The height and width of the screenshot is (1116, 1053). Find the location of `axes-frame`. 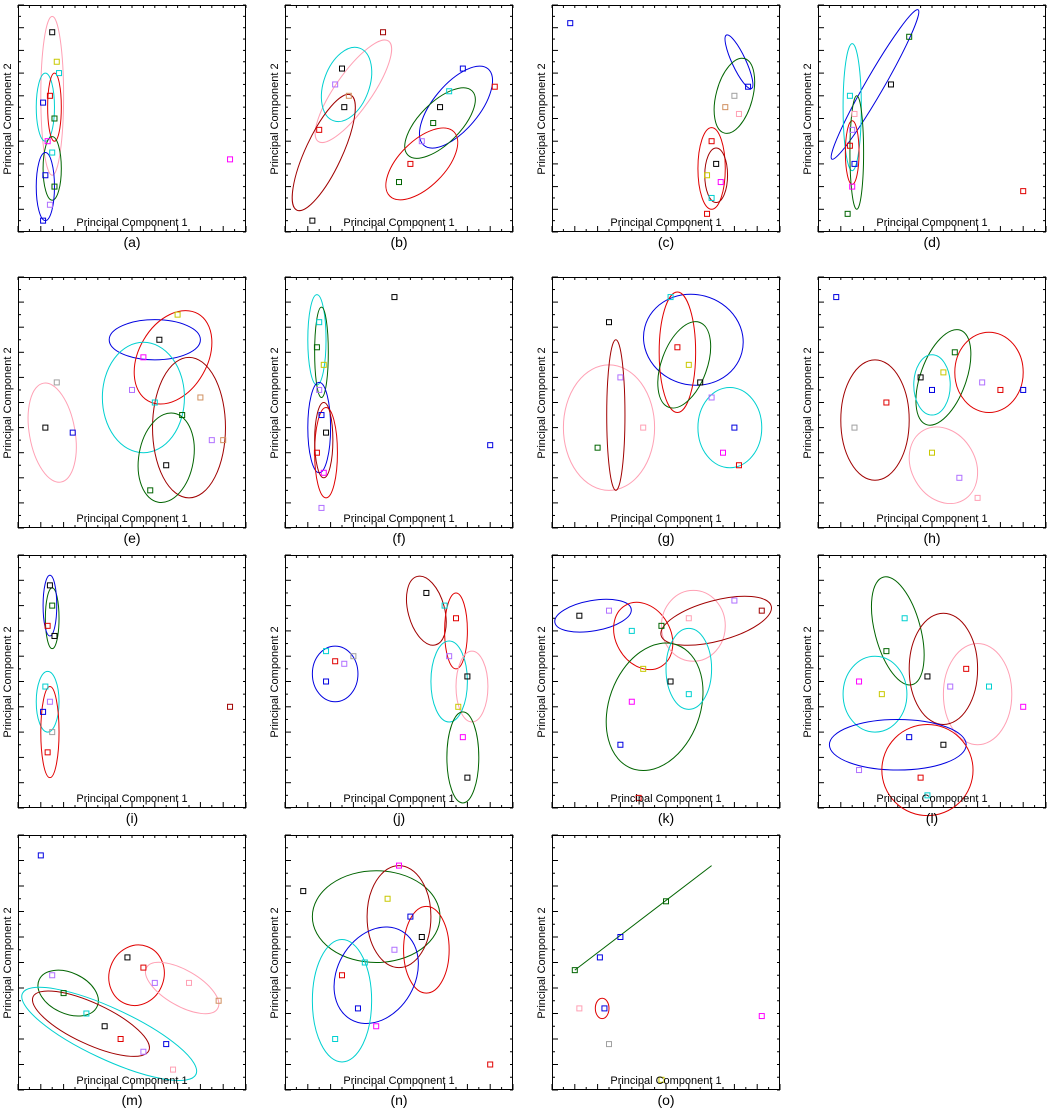

axes-frame is located at coordinates (132, 118).